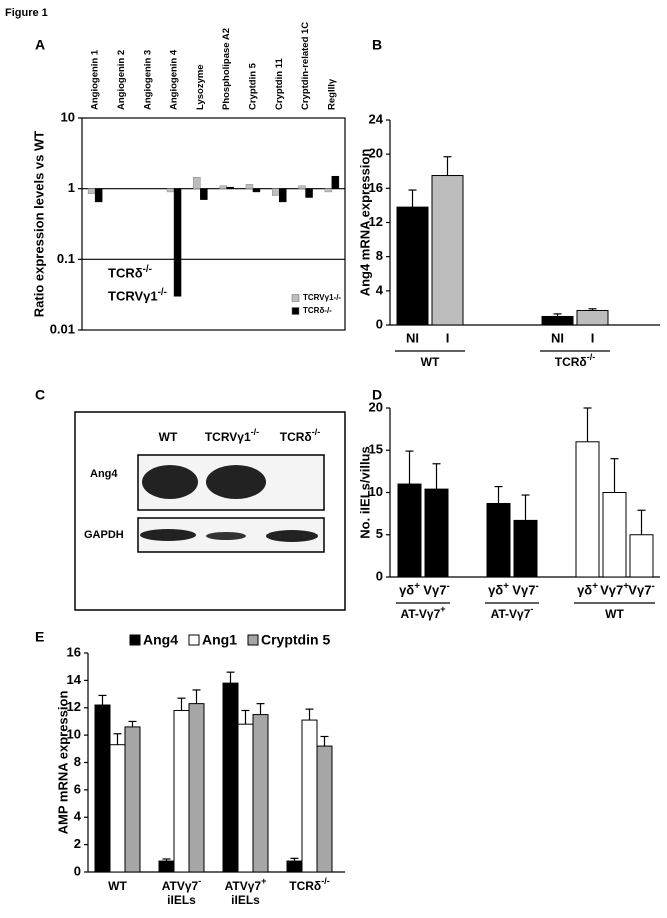 The image size is (667, 918). I want to click on plot-frame, so click(213, 224).